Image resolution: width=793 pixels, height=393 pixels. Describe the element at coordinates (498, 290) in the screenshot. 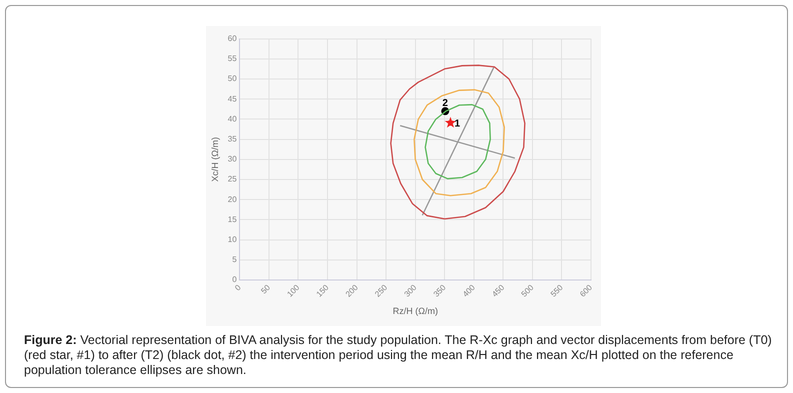

I see `x-tick-label: 450` at that location.